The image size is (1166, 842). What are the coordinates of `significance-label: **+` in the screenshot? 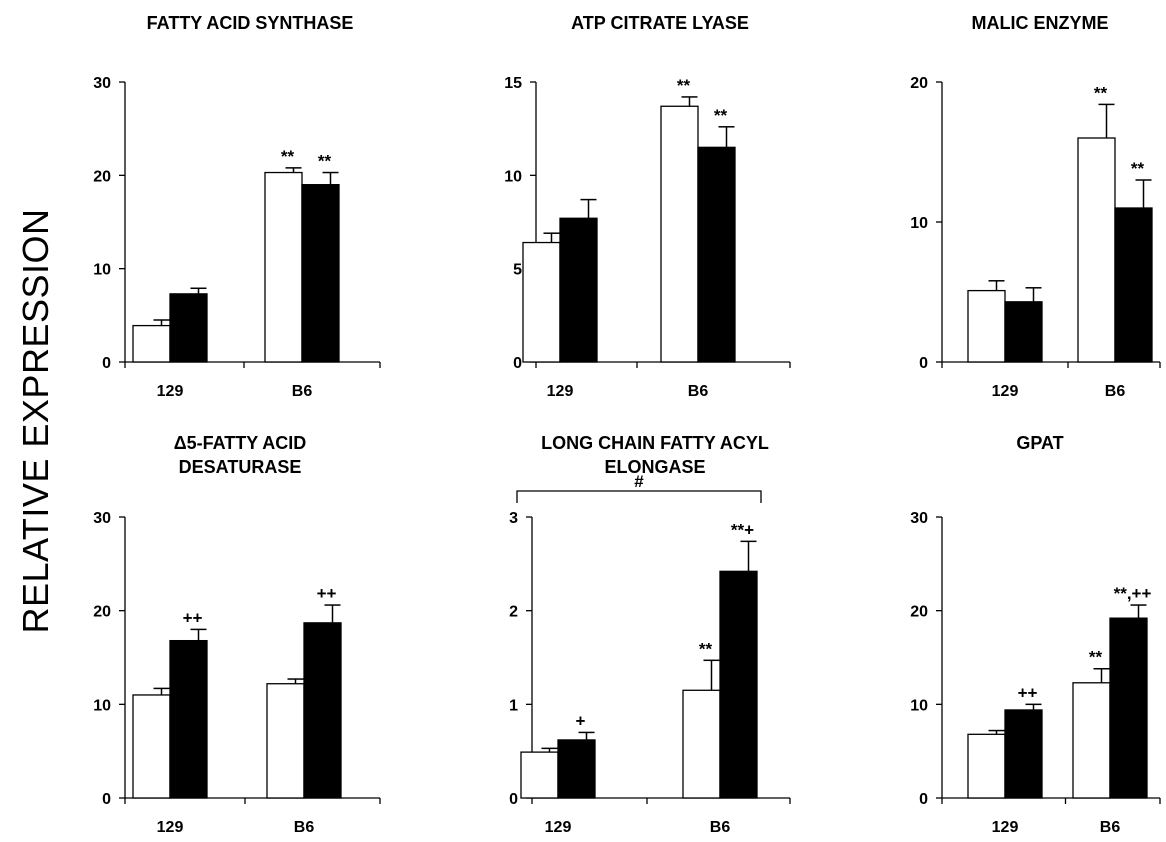 It's located at (742, 529).